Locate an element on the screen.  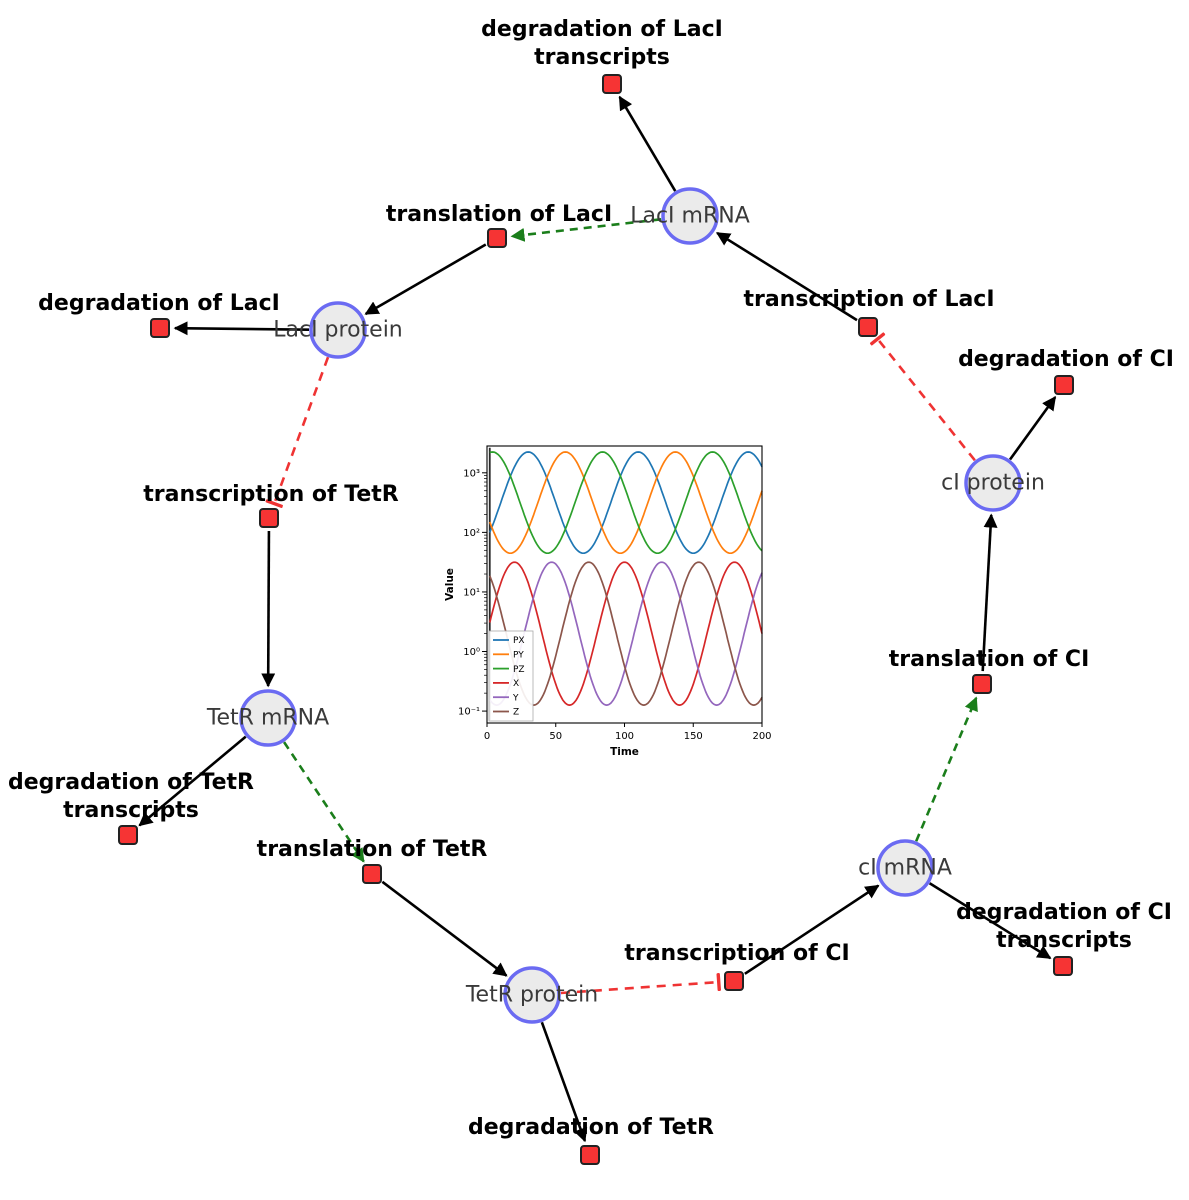
edge-tetr-mrna--translation-tetr is located at coordinates (324, 802).